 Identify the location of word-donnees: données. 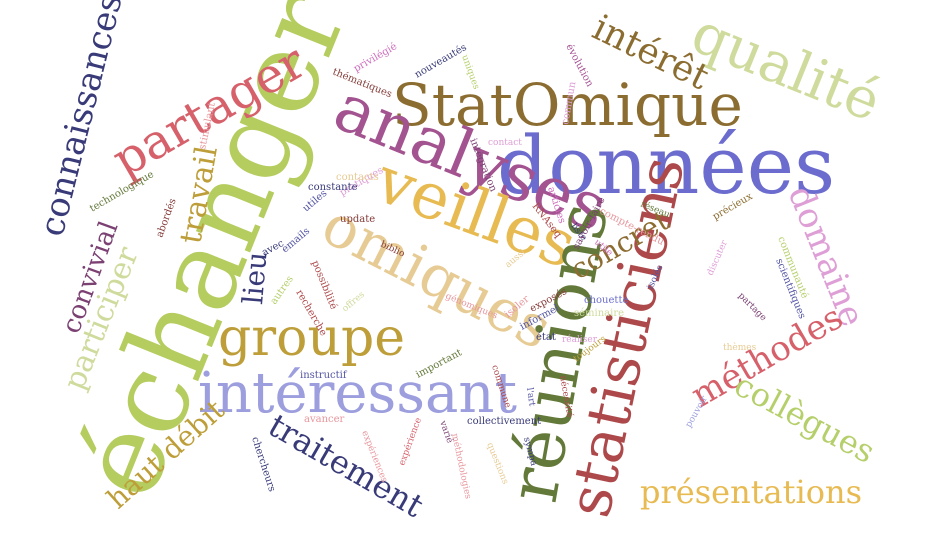
(666, 165).